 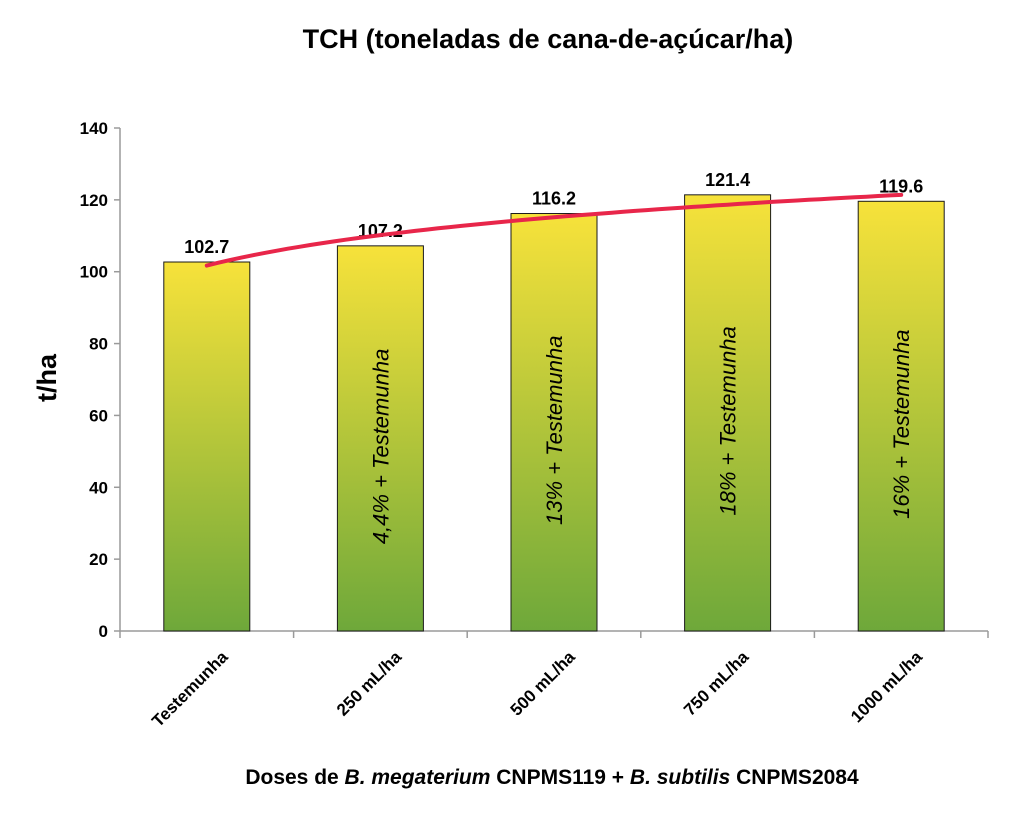 I want to click on y-tick-label: 40, so click(x=98, y=487).